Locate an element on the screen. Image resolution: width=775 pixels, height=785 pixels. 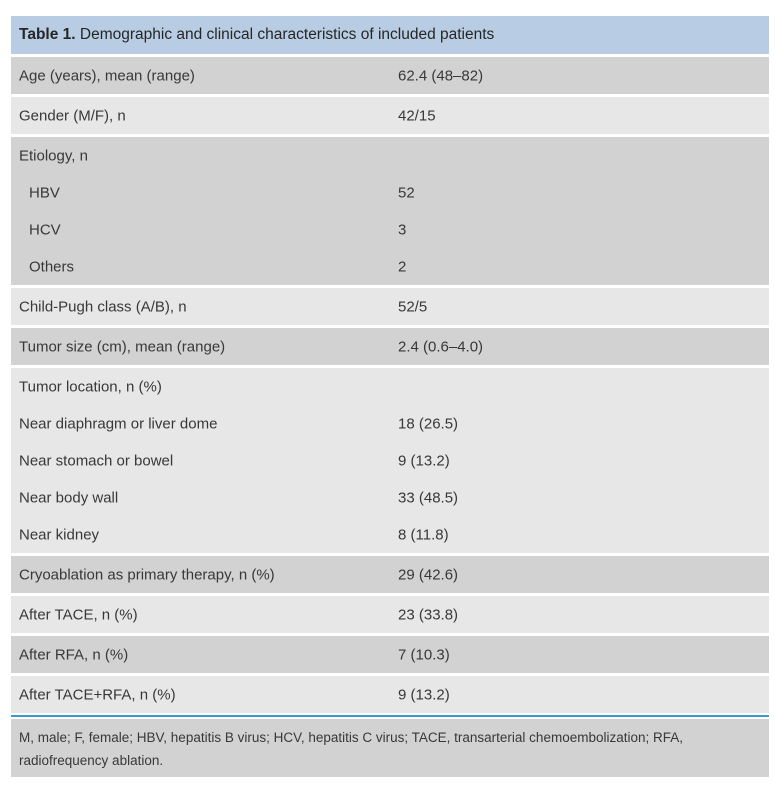
table-row: HCV 3 is located at coordinates (390, 229).